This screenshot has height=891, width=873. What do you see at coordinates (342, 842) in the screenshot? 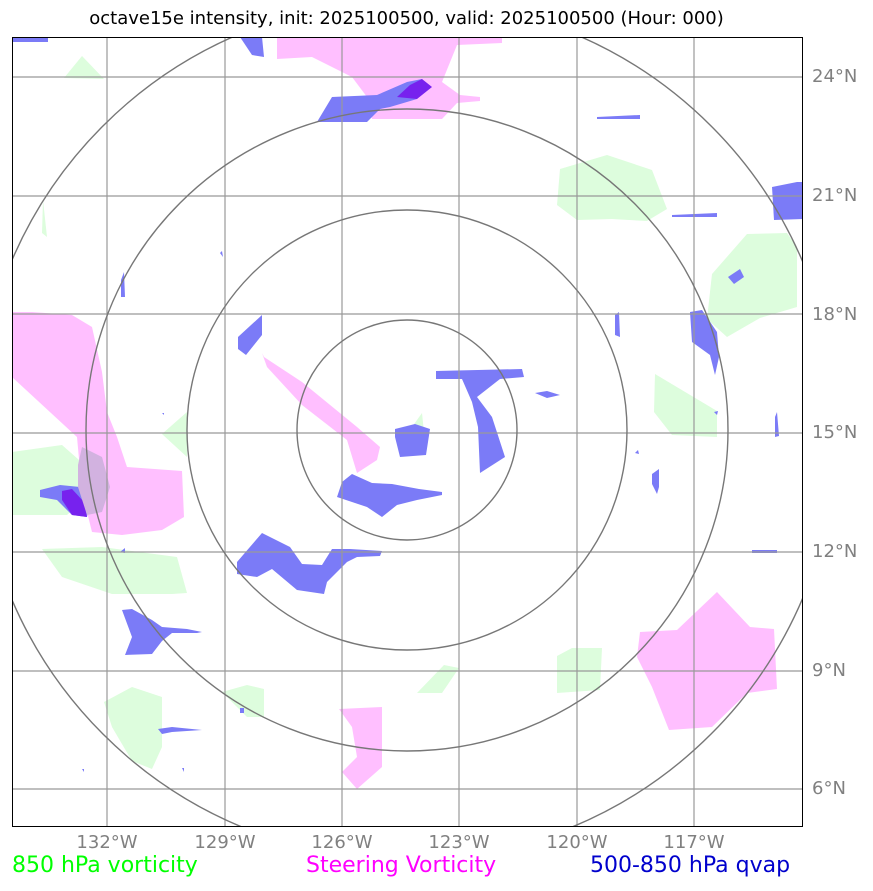
I see `lon-tick-label: 126°W` at bounding box center [342, 842].